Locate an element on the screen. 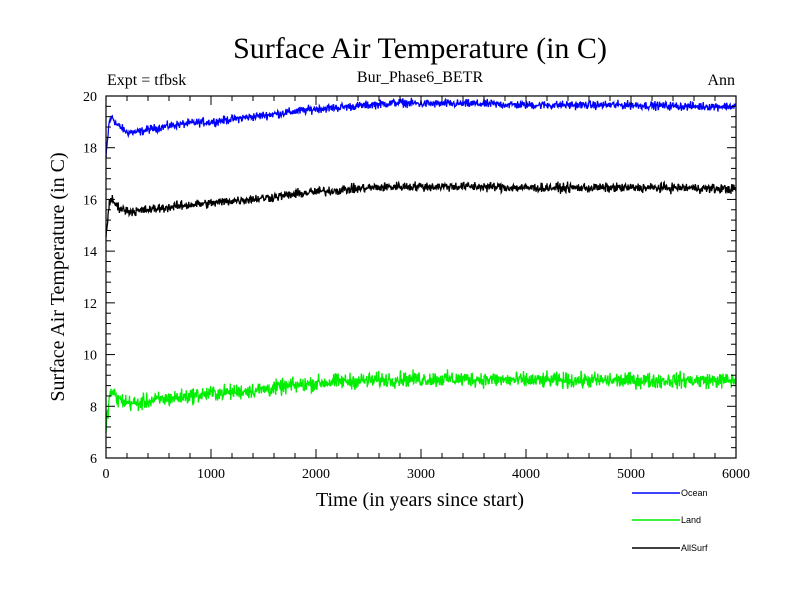 The height and width of the screenshot is (600, 800). x-axis-label: Time (in years since start) is located at coordinates (420, 500).